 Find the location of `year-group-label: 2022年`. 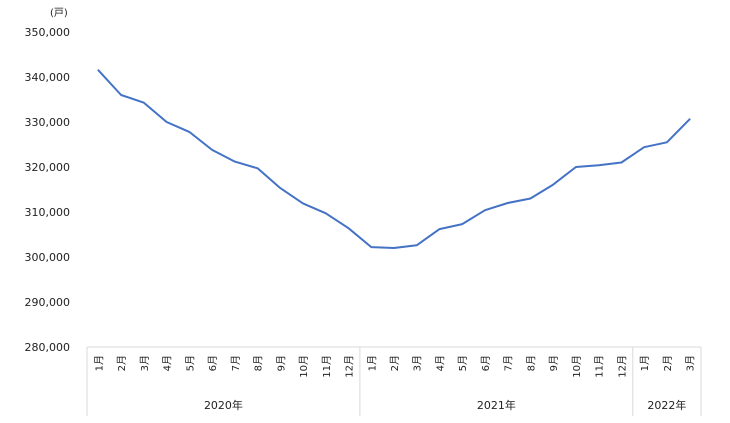

year-group-label: 2022年 is located at coordinates (666, 405).